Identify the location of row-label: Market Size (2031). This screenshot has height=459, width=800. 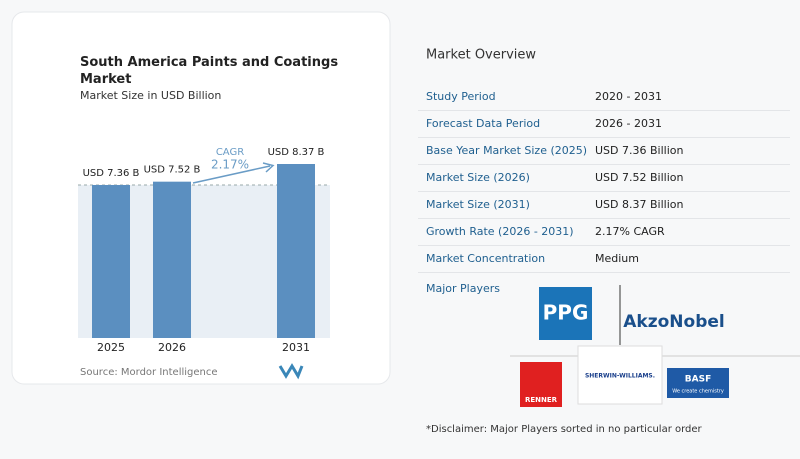
(478, 204).